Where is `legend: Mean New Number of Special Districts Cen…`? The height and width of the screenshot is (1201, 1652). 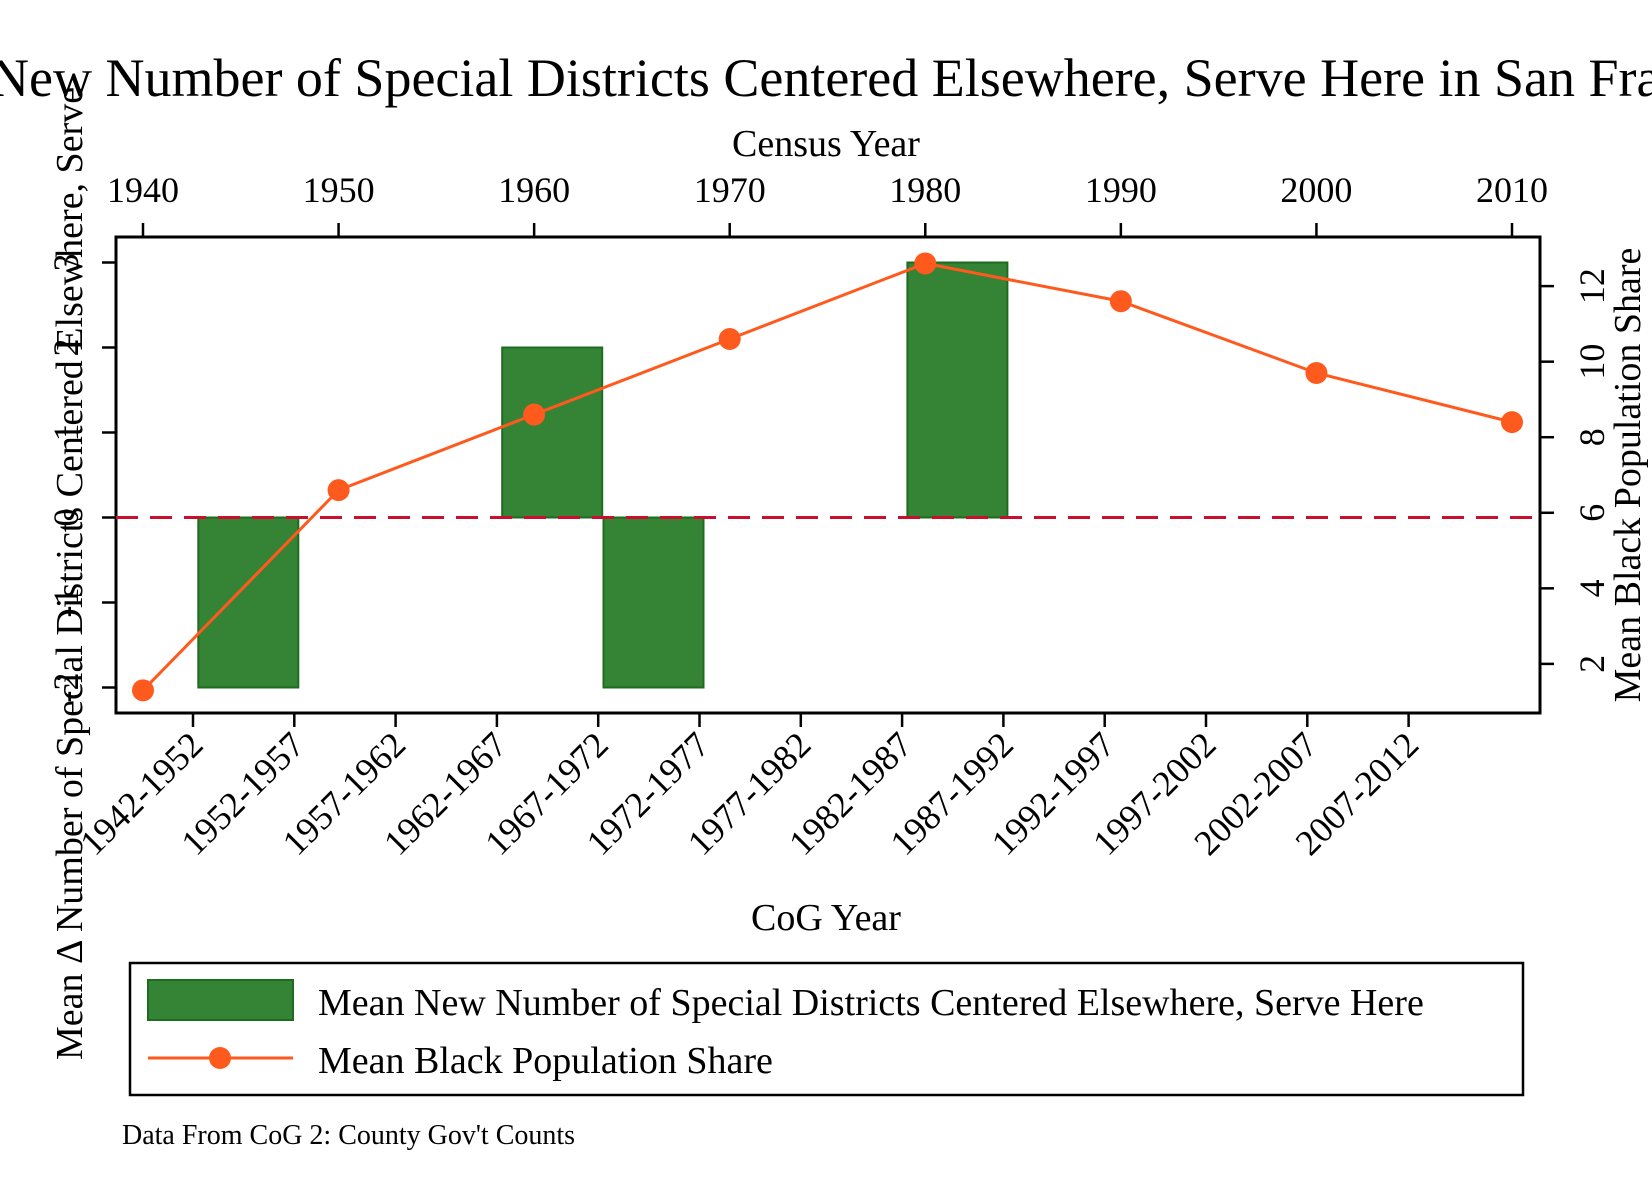 legend: Mean New Number of Special Districts Cen… is located at coordinates (826, 1029).